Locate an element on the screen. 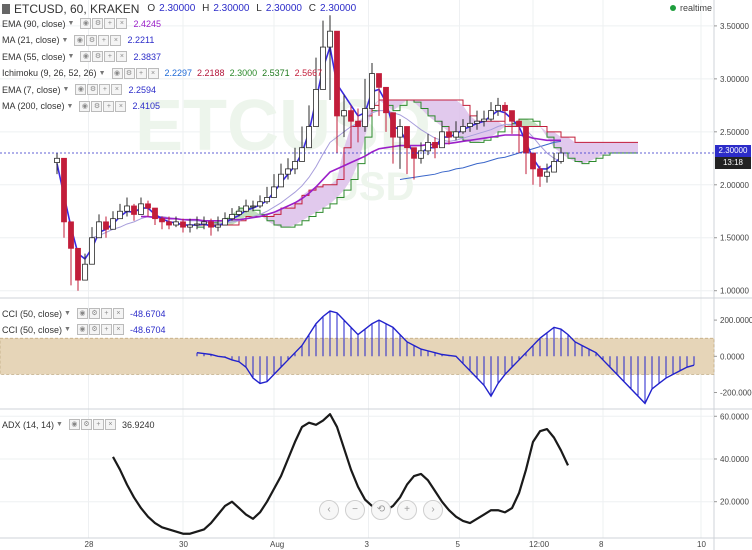 This screenshot has height=550, width=752. indicator-name: EMA (7, close) is located at coordinates (31, 89).